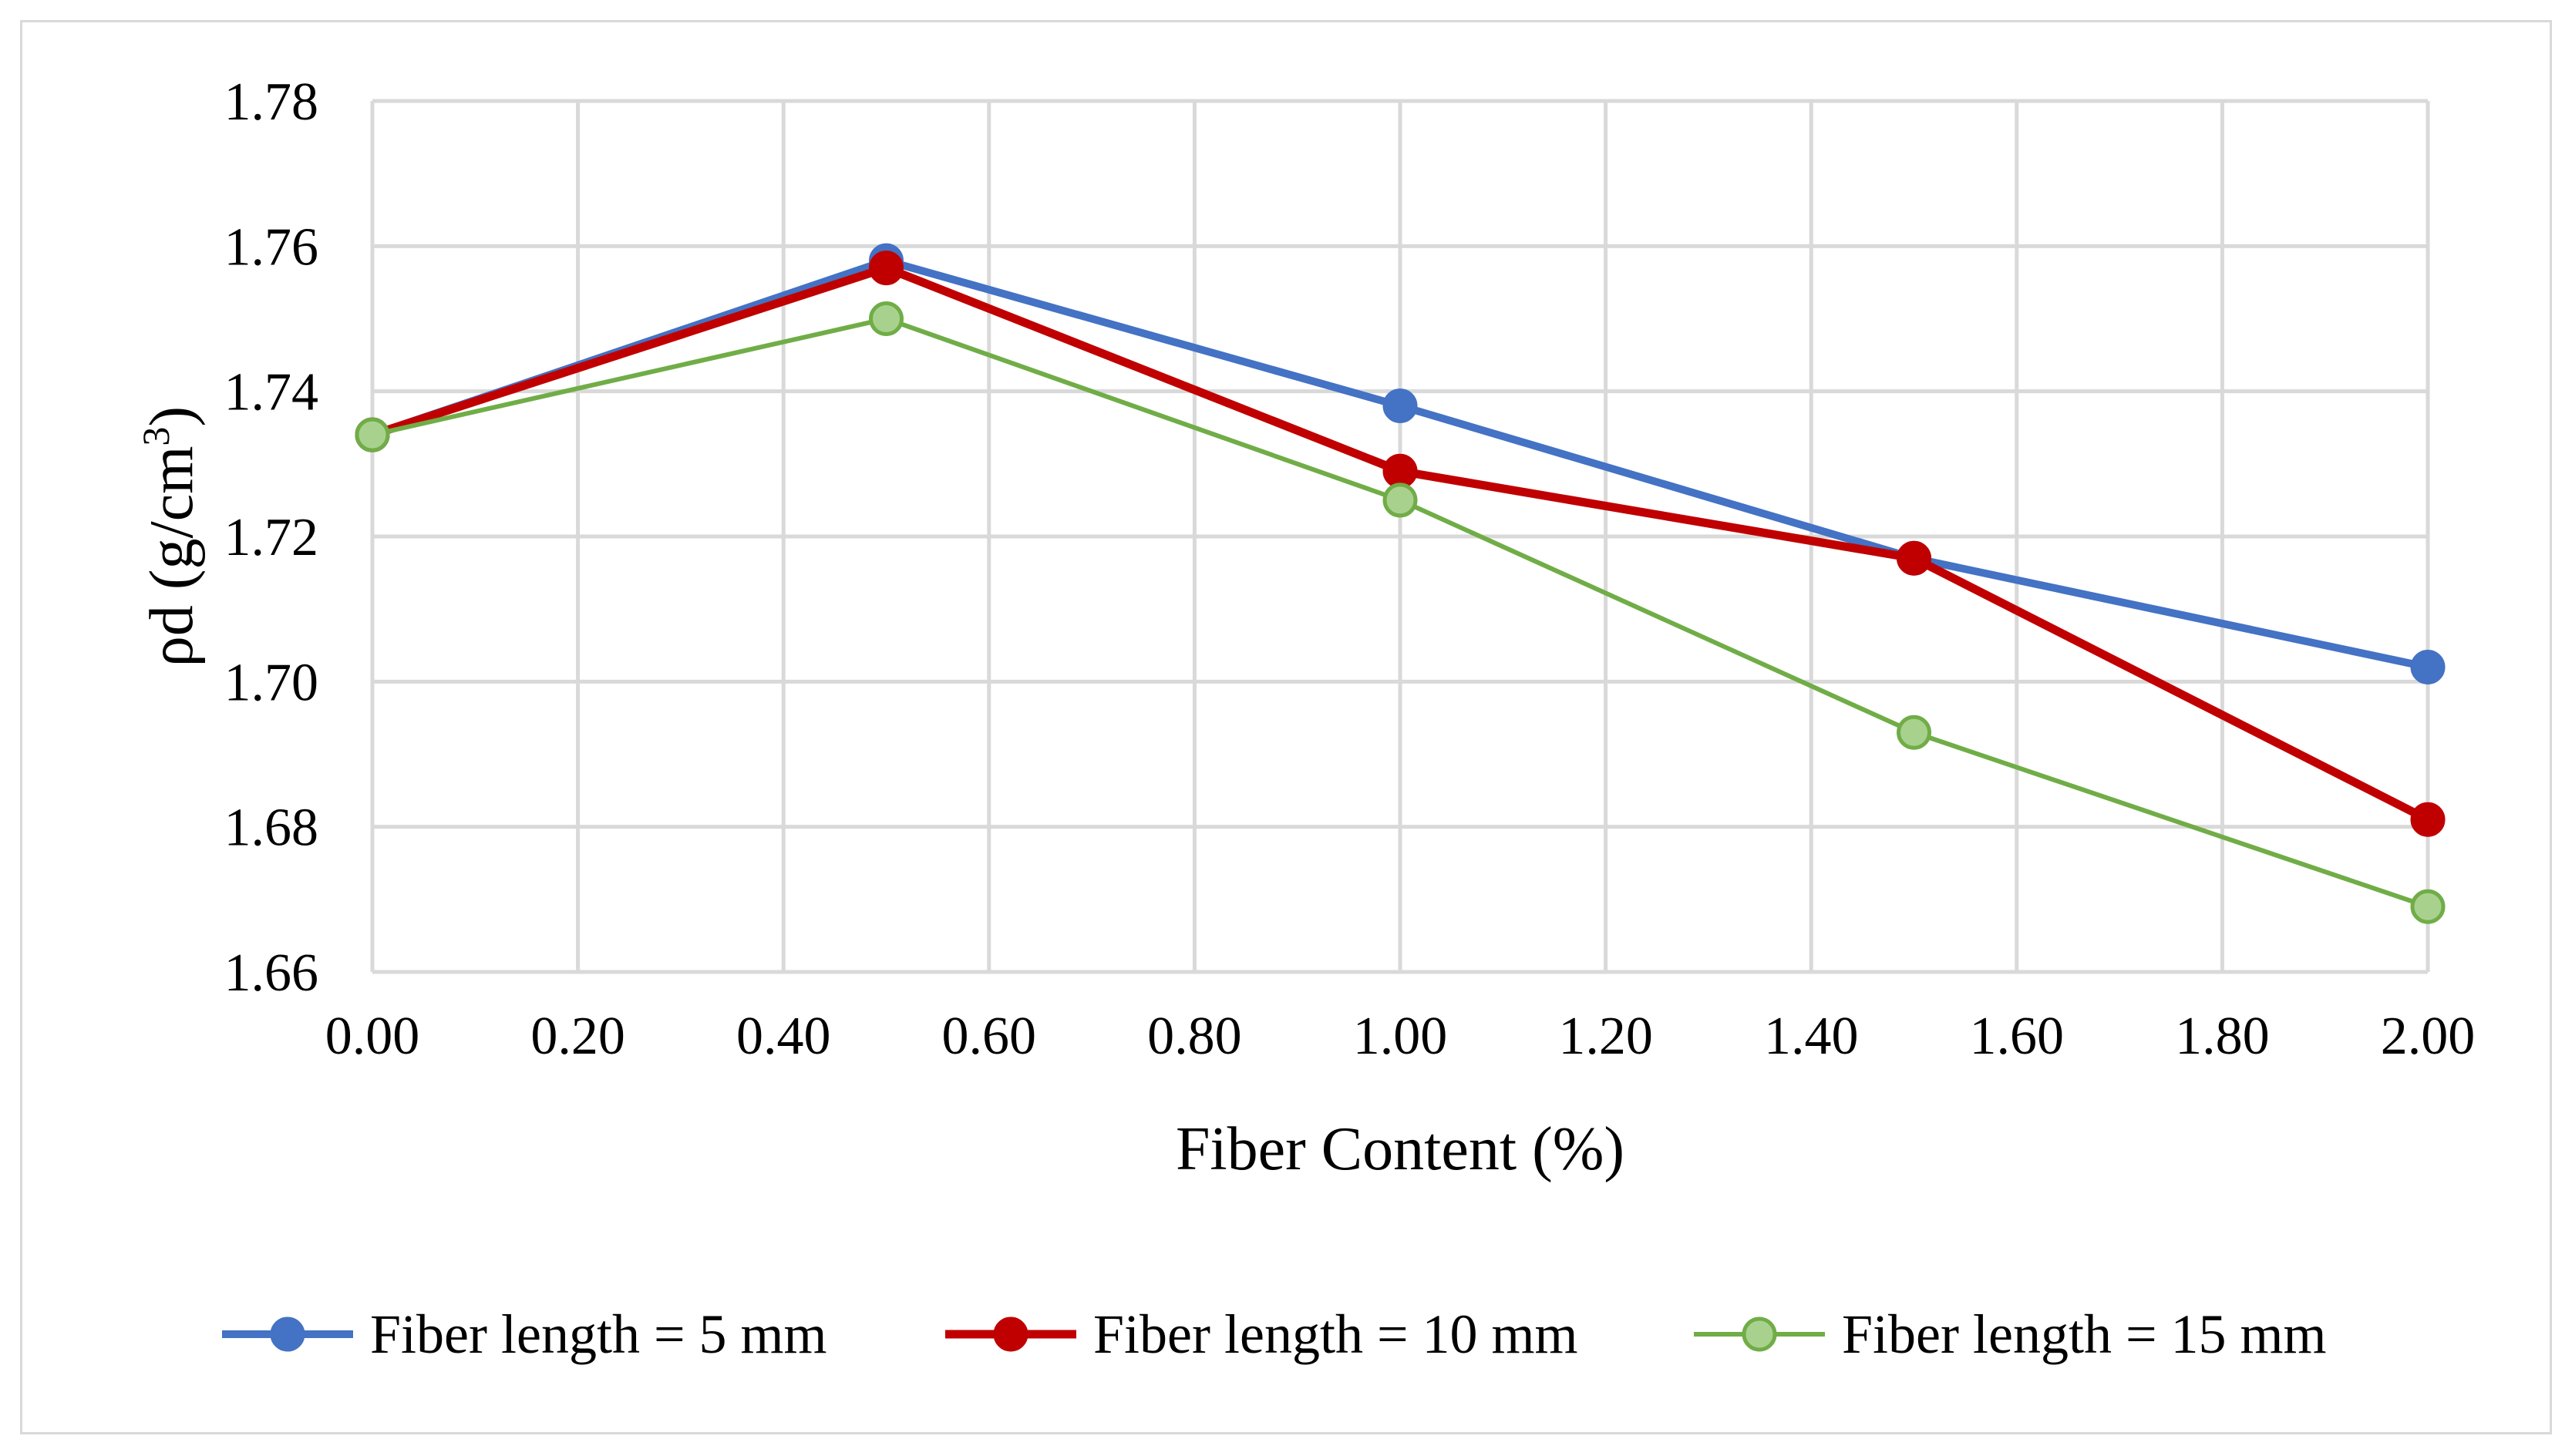 Image resolution: width=2572 pixels, height=1456 pixels. I want to click on x-tick-label: 0.40, so click(783, 1036).